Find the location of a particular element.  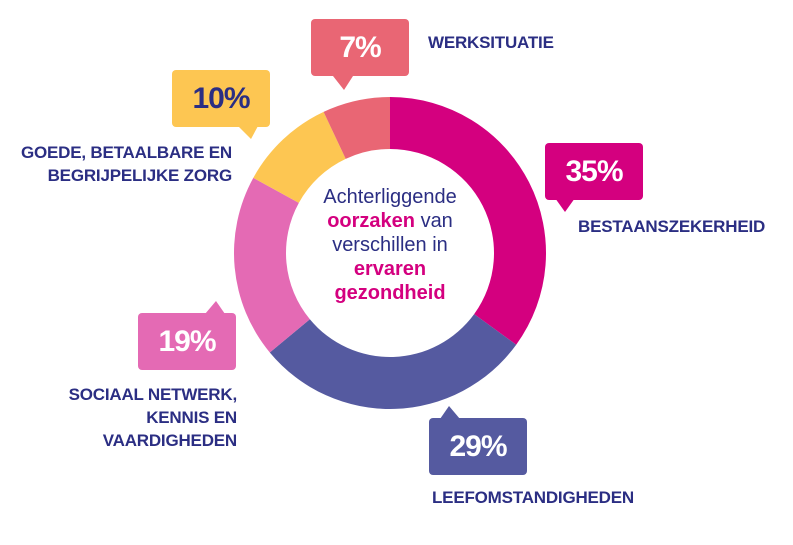

slice-bestaanszekerheid is located at coordinates (468, 221).